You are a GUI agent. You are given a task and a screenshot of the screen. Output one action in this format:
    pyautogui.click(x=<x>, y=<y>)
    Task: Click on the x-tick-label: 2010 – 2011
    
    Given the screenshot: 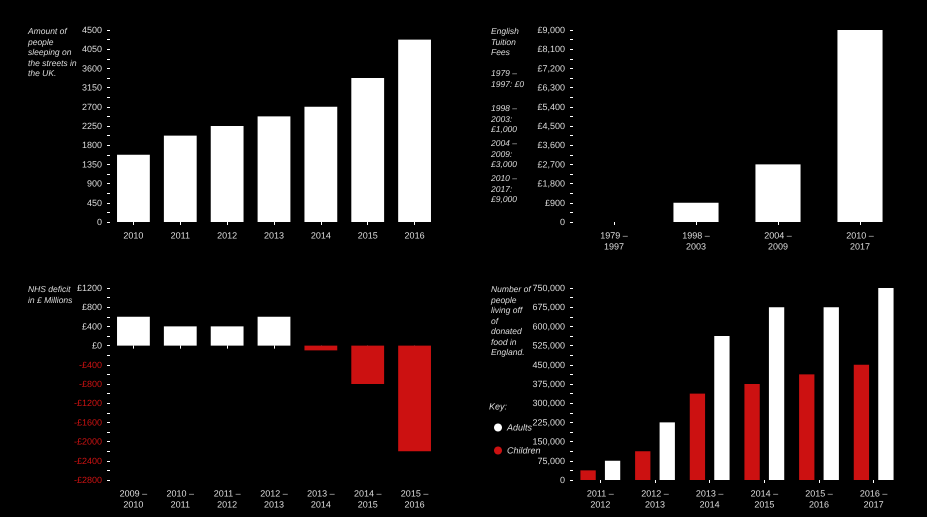 What is the action you would take?
    pyautogui.click(x=180, y=499)
    